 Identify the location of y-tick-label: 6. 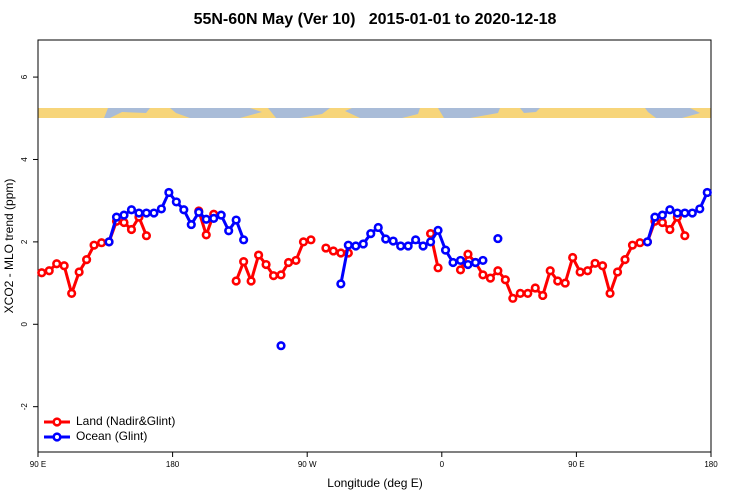
(24, 76).